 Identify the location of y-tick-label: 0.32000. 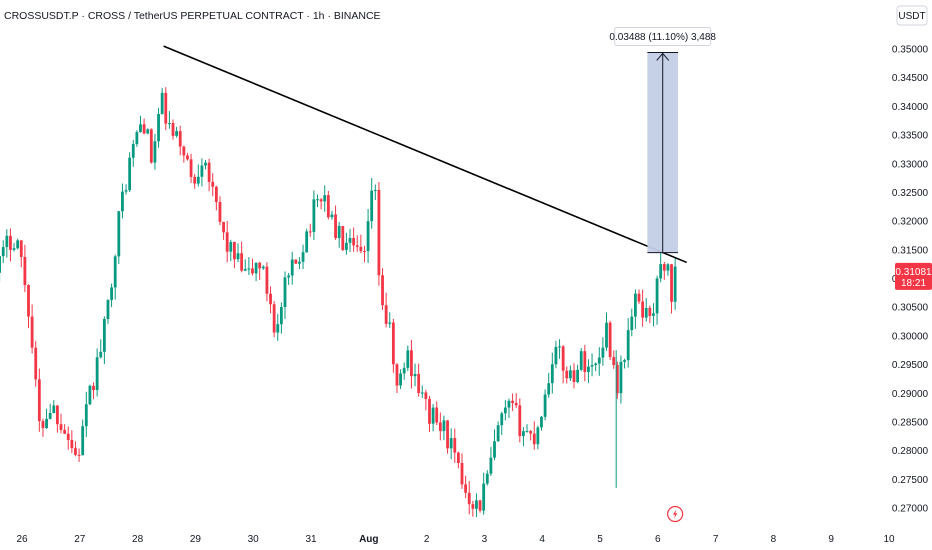
(910, 222).